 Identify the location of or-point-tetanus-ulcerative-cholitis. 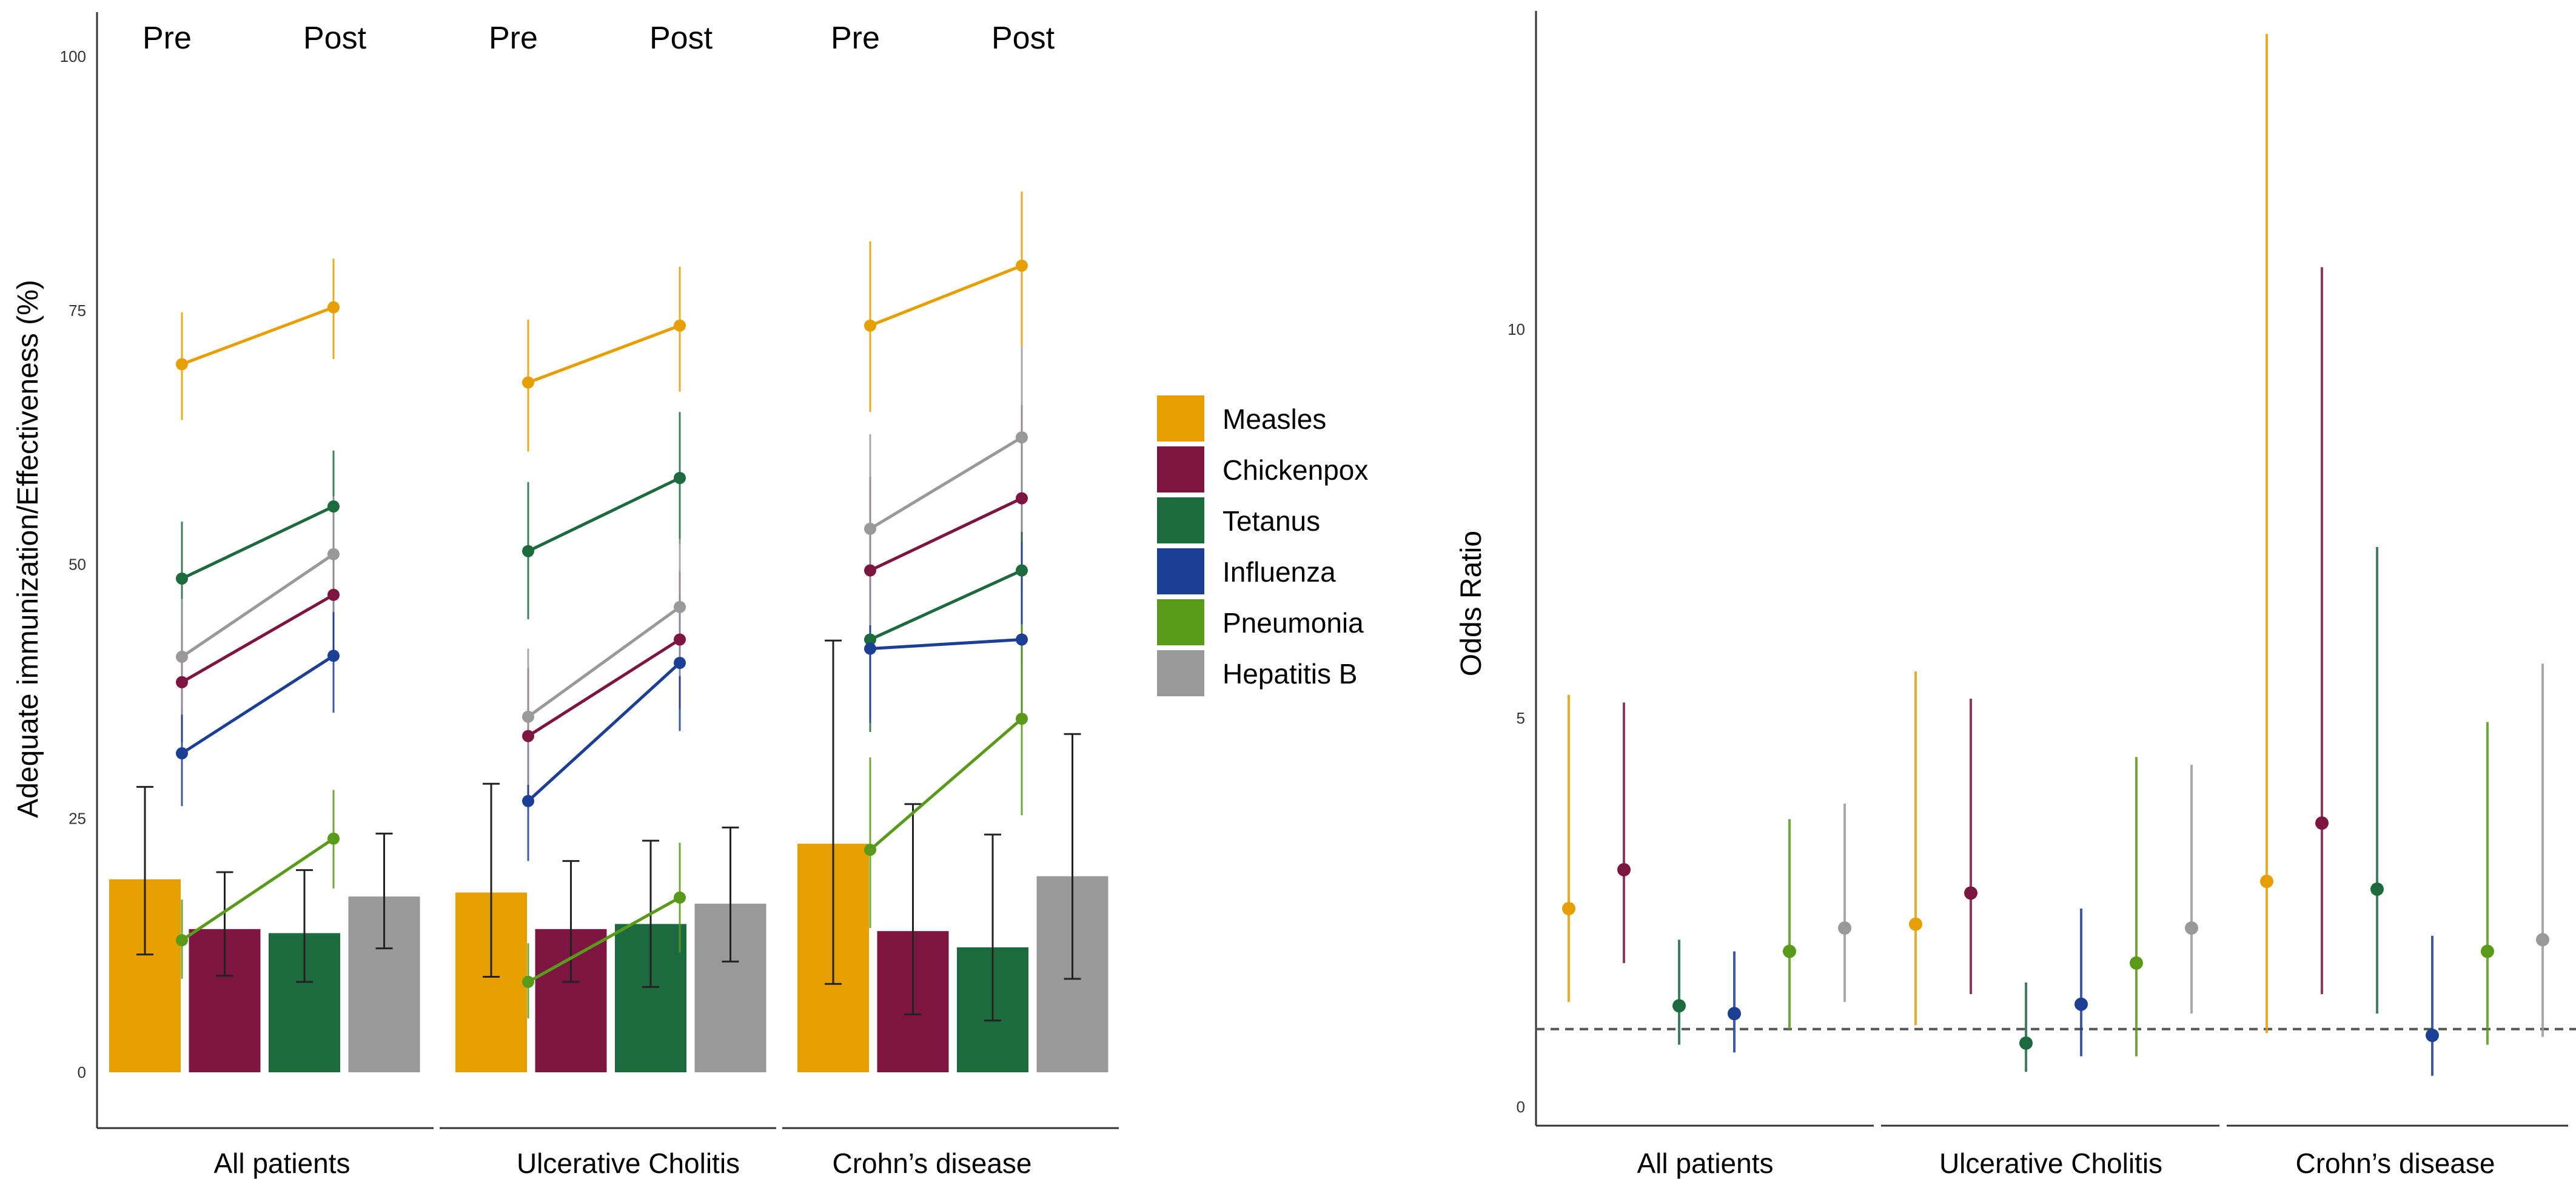
(2026, 1043).